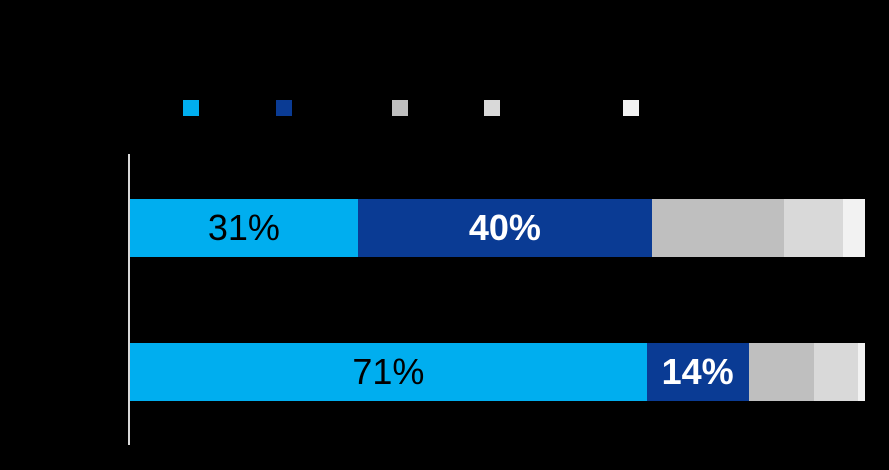 Image resolution: width=889 pixels, height=470 pixels. I want to click on bar-value-label: 40%, so click(504, 227).